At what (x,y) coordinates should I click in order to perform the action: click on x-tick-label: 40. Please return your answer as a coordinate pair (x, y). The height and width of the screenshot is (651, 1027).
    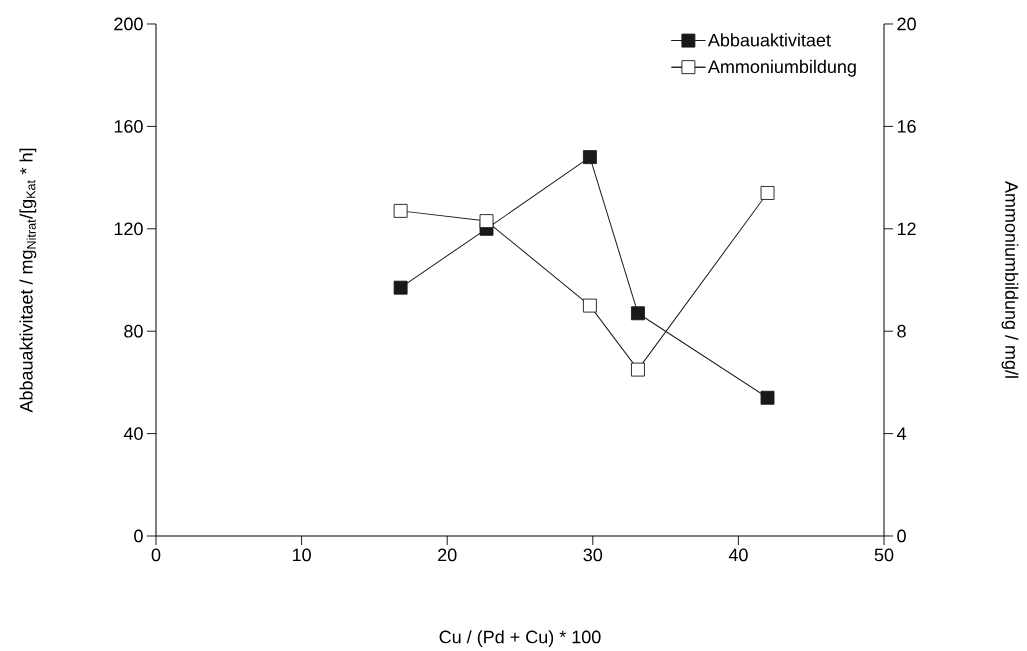
    Looking at the image, I should click on (738, 555).